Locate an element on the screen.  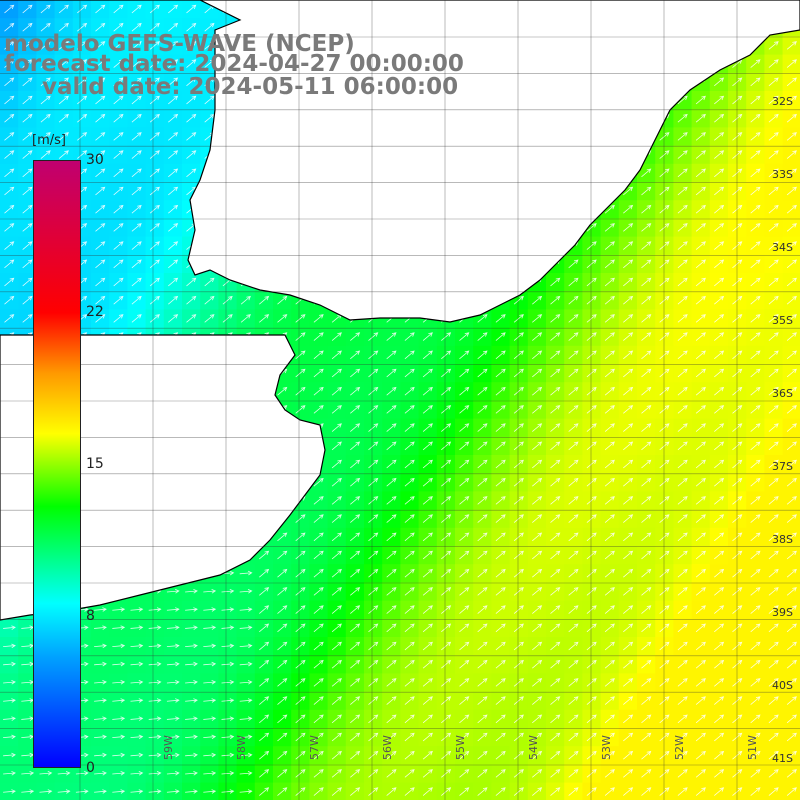
forecast-date: forecast date: 2024-04-27 00:00:00 is located at coordinates (234, 64).